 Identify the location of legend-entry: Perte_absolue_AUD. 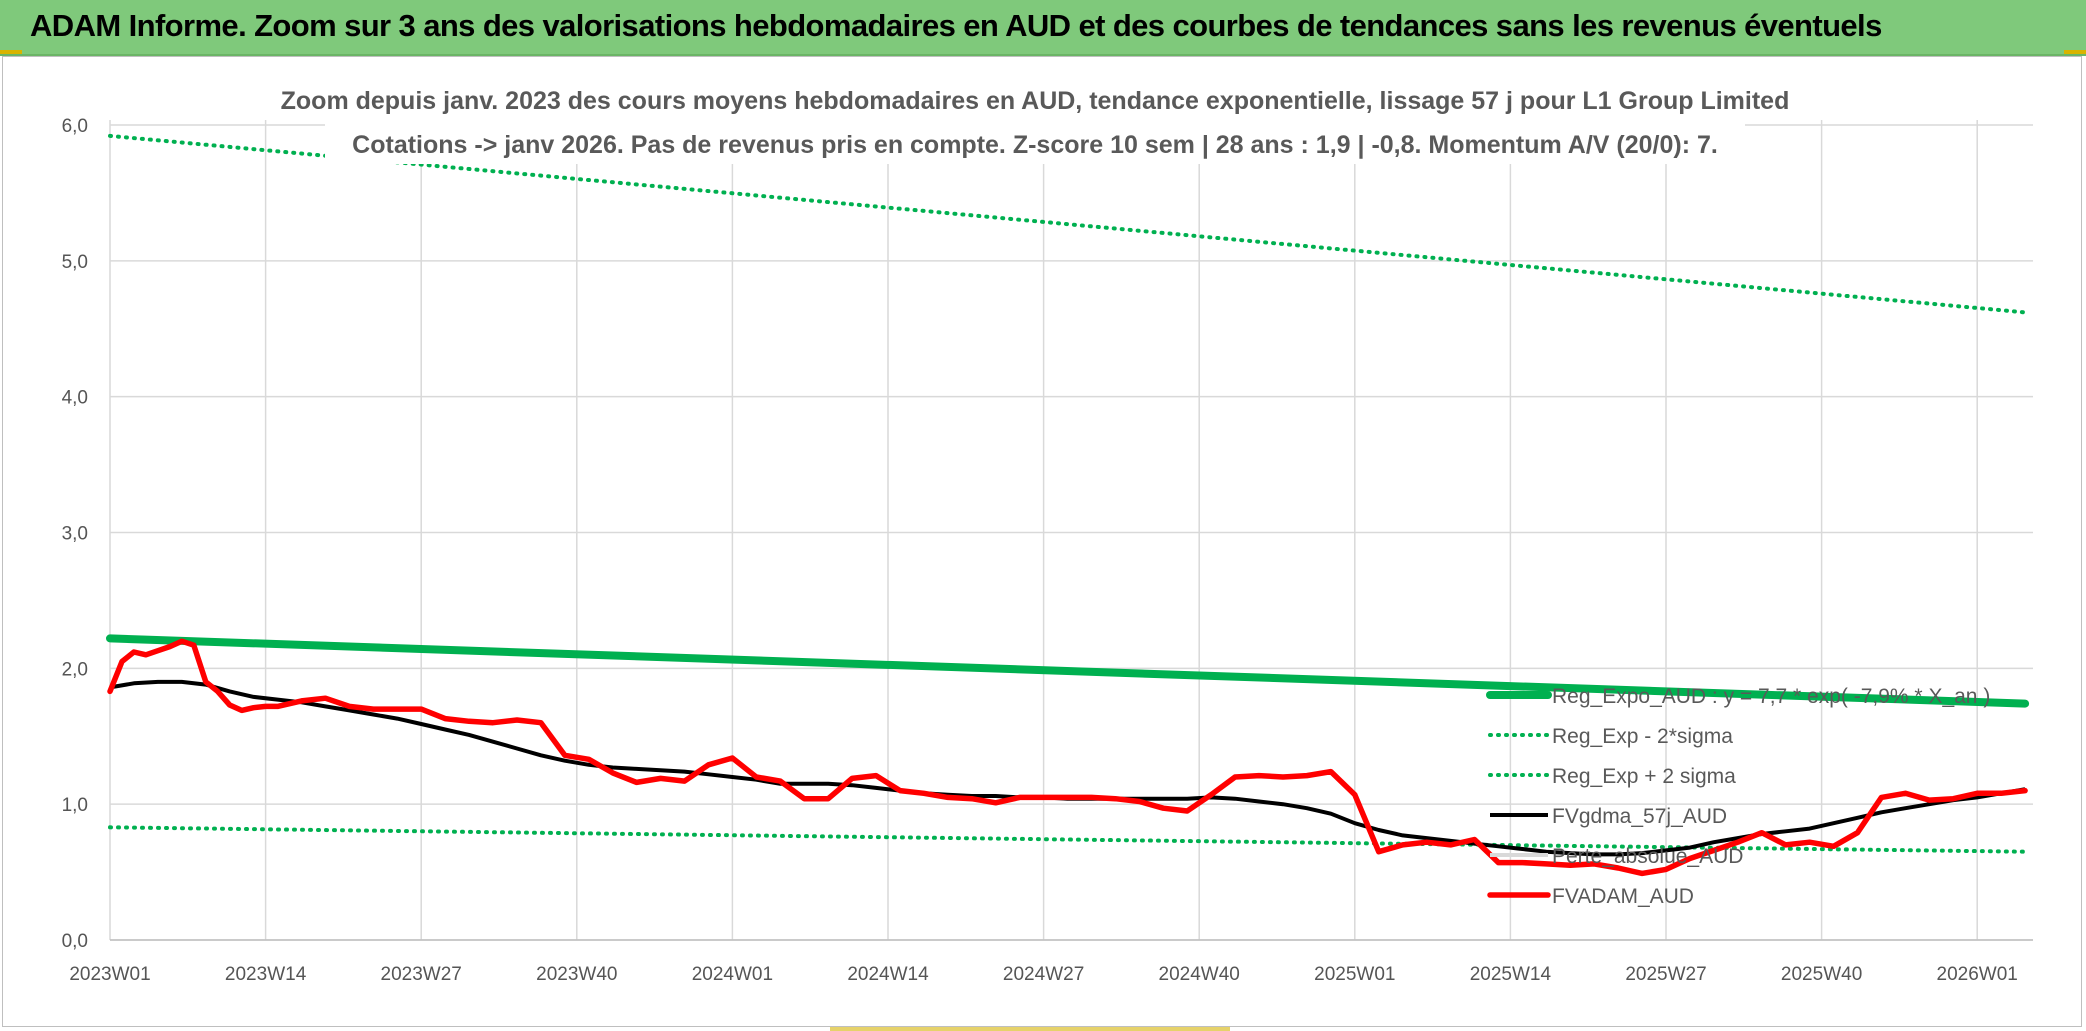
(1647, 856).